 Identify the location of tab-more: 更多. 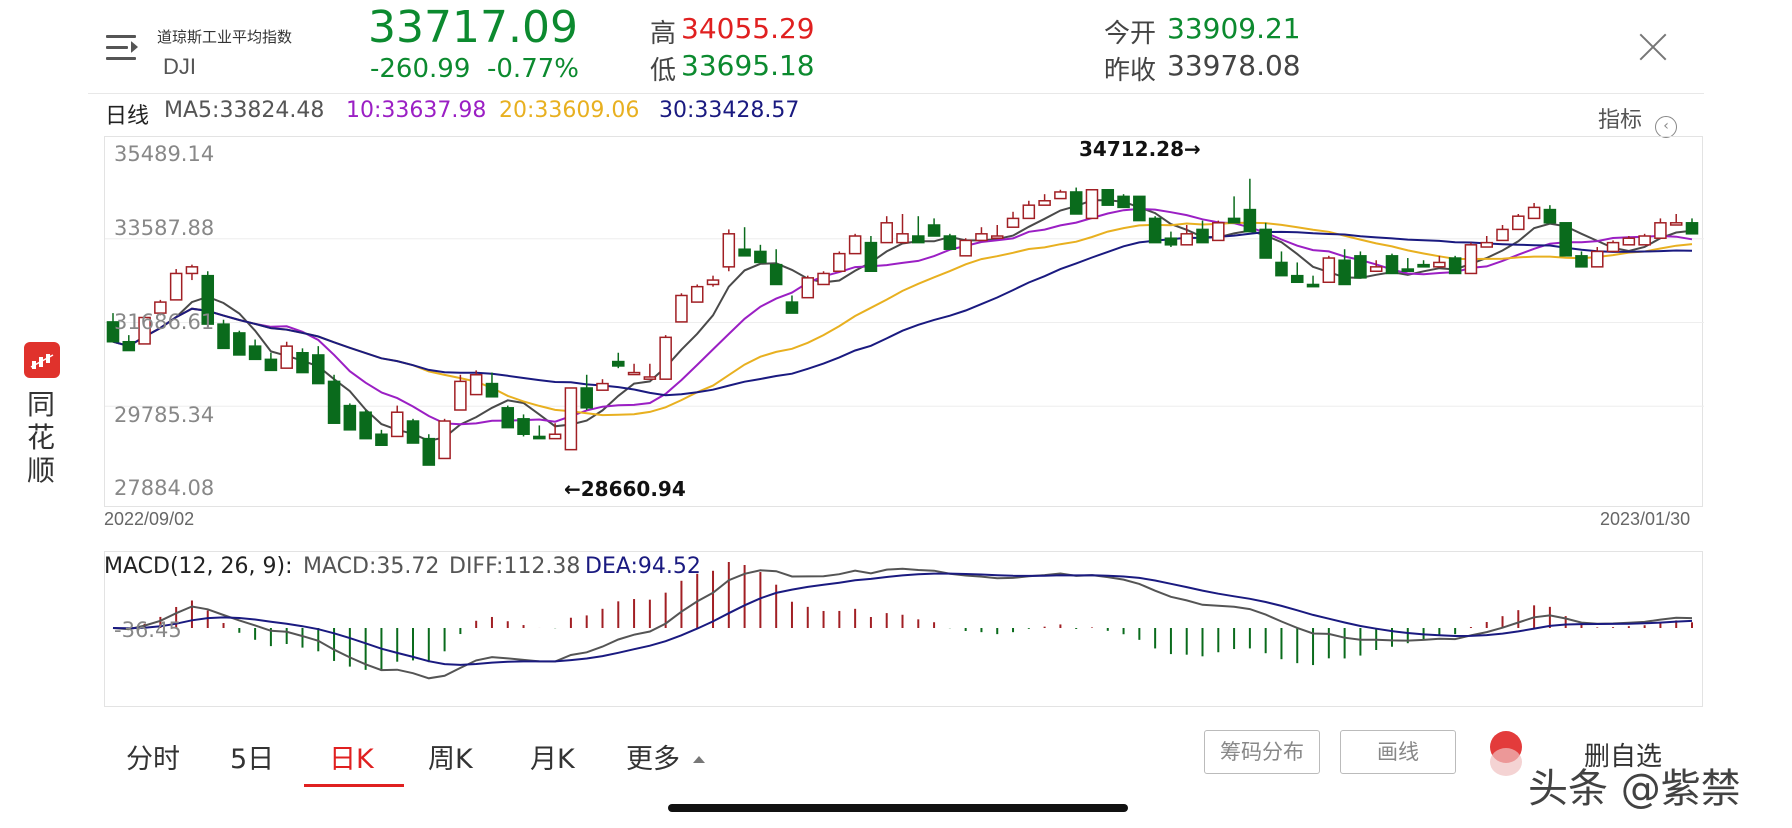
(665, 756).